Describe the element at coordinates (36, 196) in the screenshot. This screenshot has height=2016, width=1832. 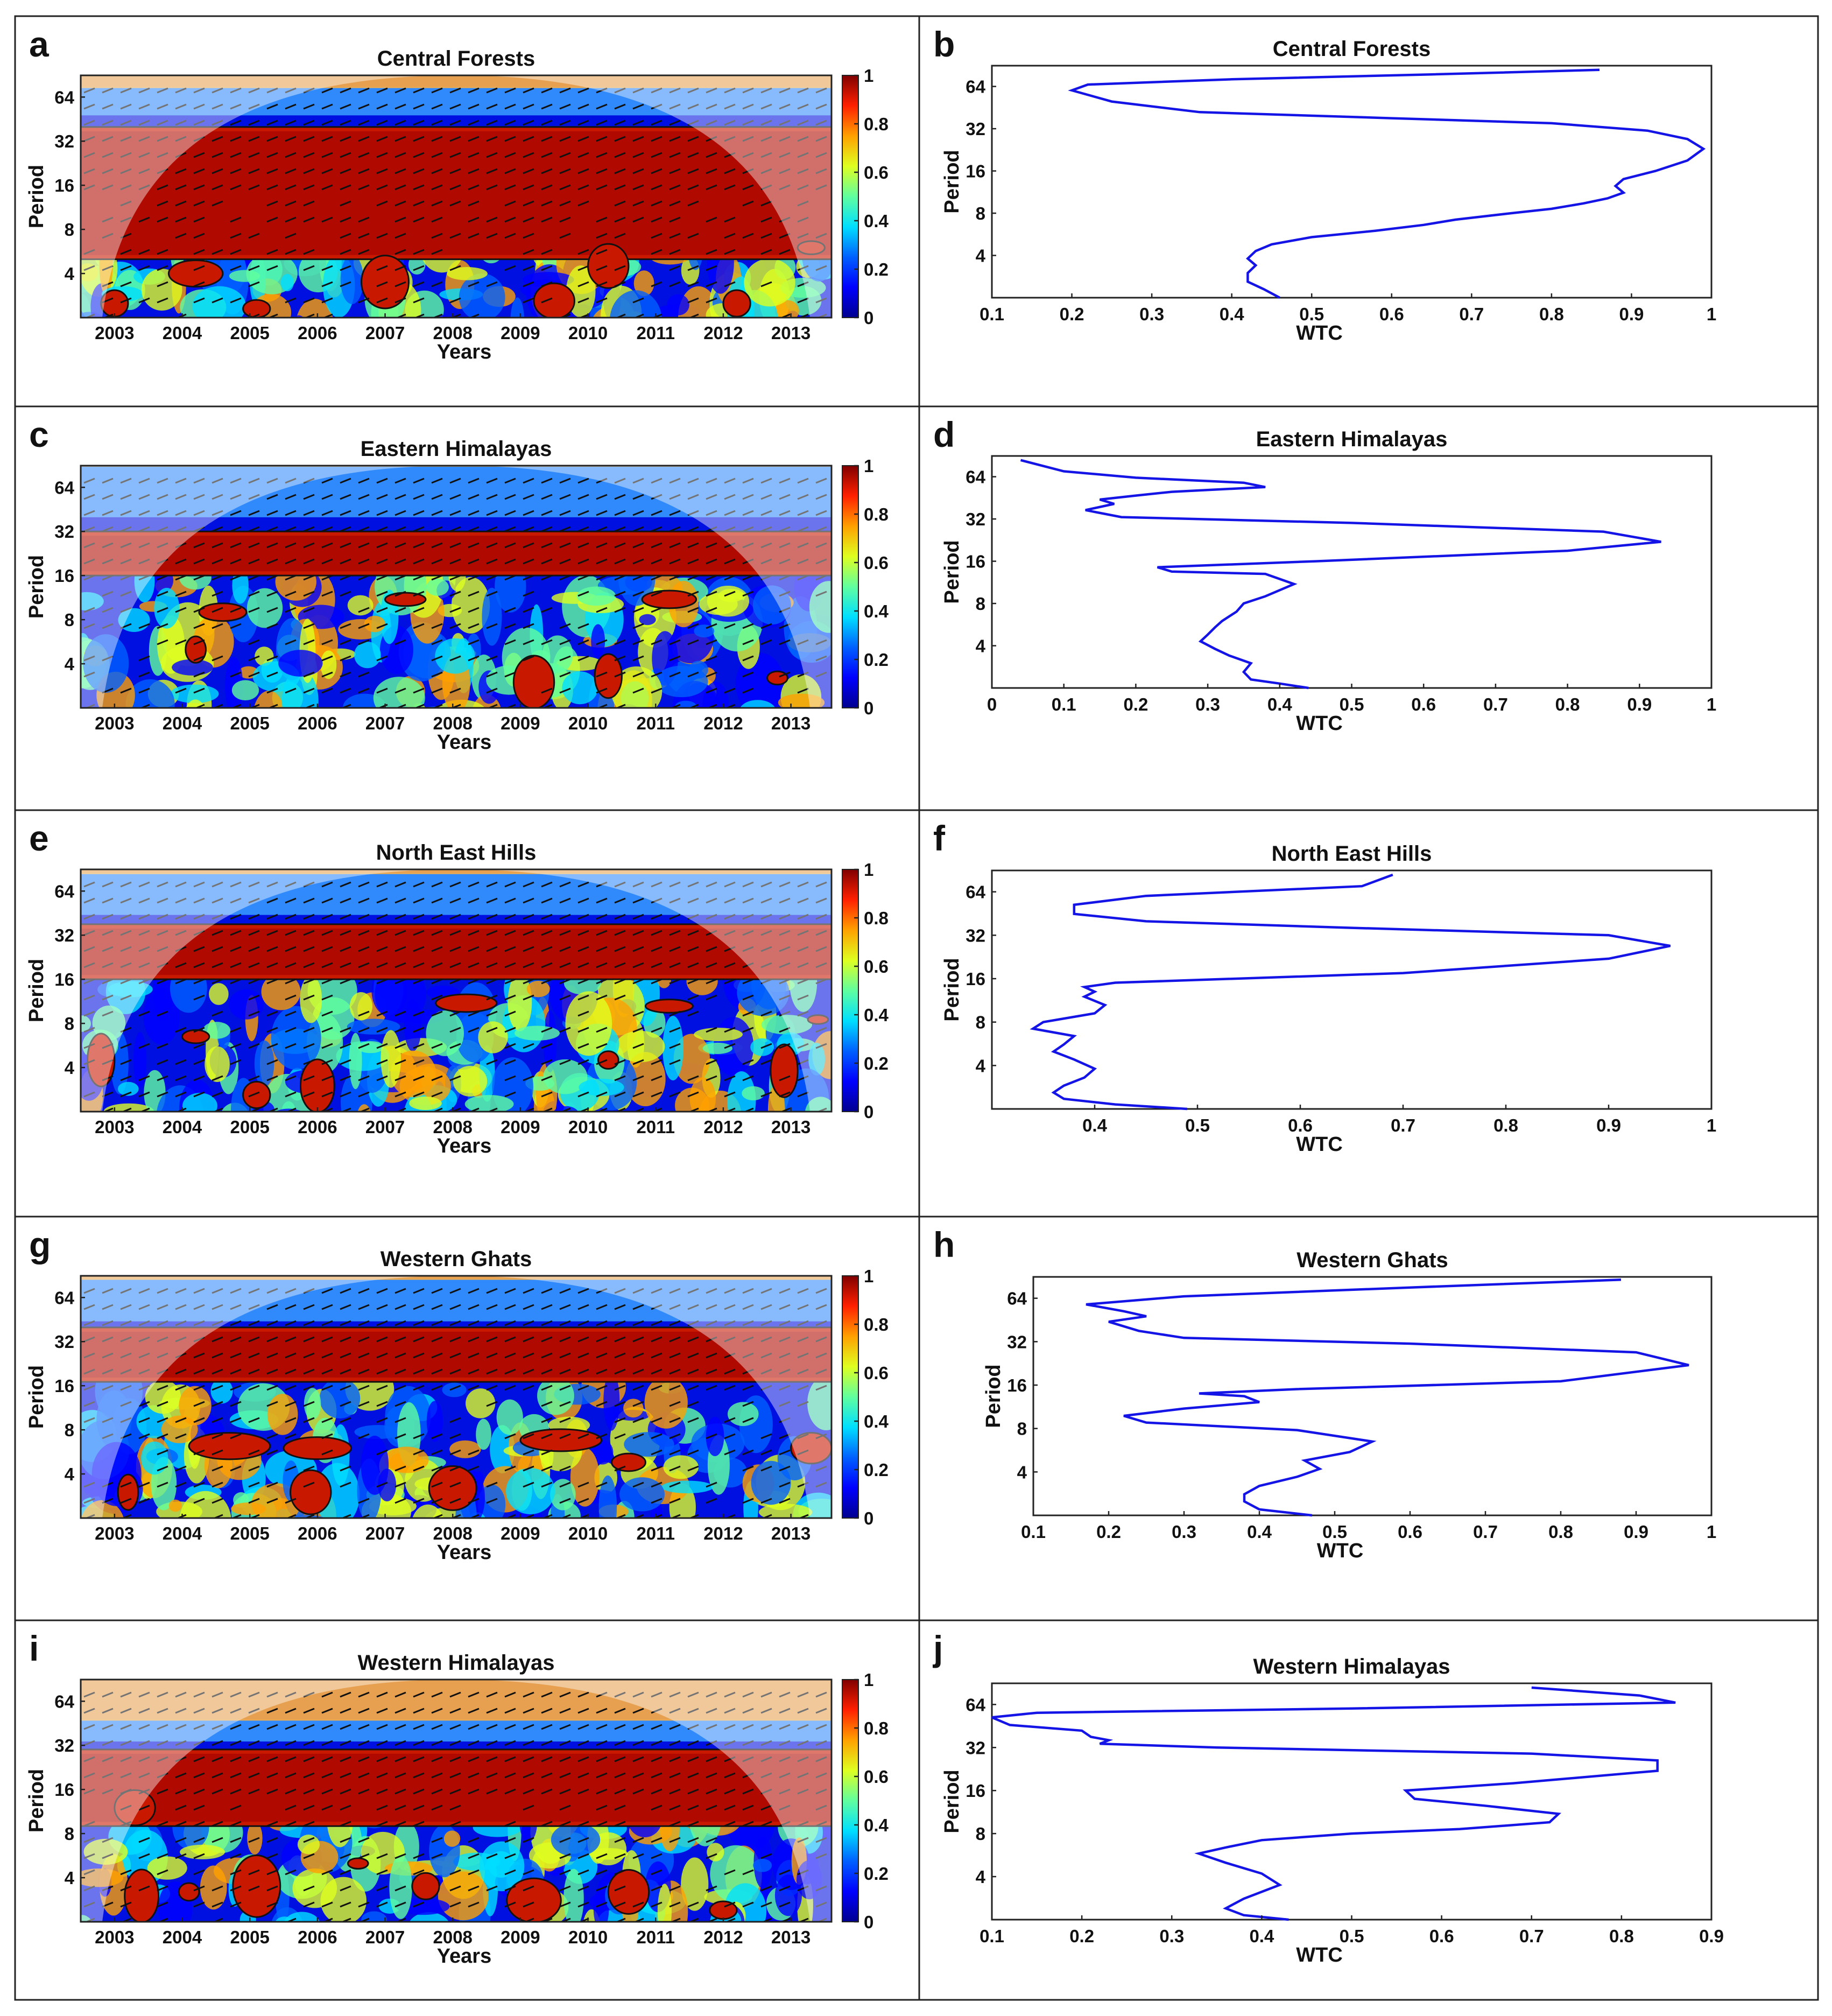
I see `y-axis-label: Period` at that location.